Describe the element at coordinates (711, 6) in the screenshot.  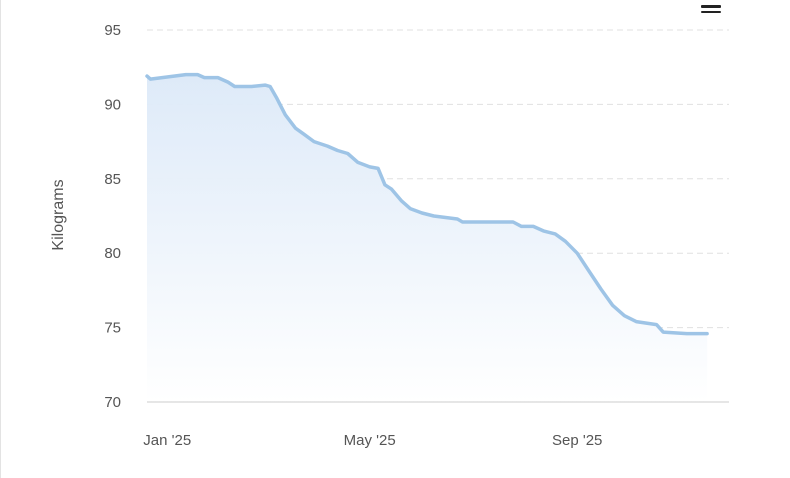
I see `menu-bar-top` at that location.